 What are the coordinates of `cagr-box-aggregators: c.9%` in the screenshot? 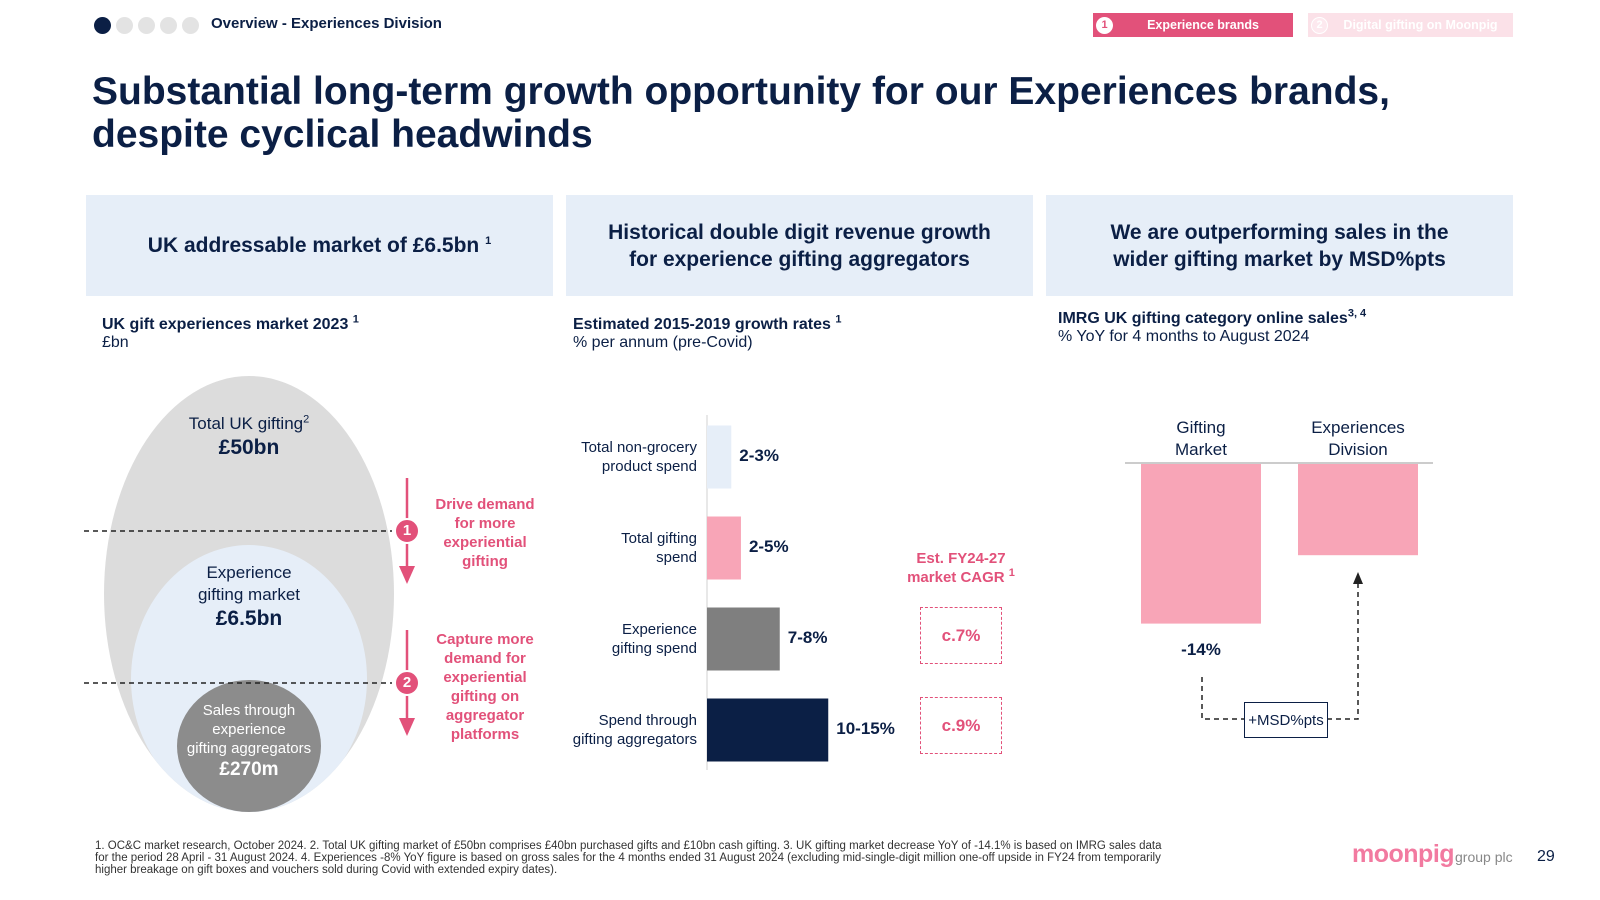 It's located at (961, 725).